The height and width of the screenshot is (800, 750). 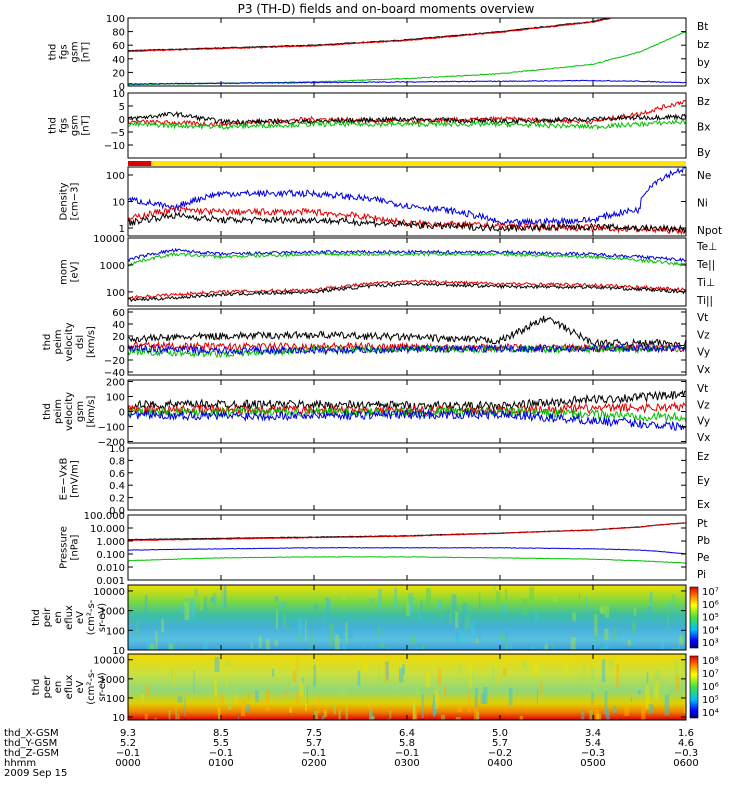 What do you see at coordinates (31, 753) in the screenshot?
I see `ephemeris-row-label: thd_Z-GSM` at bounding box center [31, 753].